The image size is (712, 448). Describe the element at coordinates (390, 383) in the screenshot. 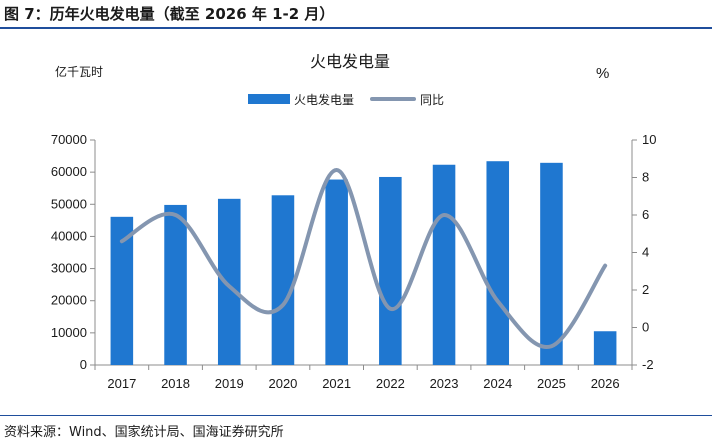

I see `x-tick-label: 2022` at that location.